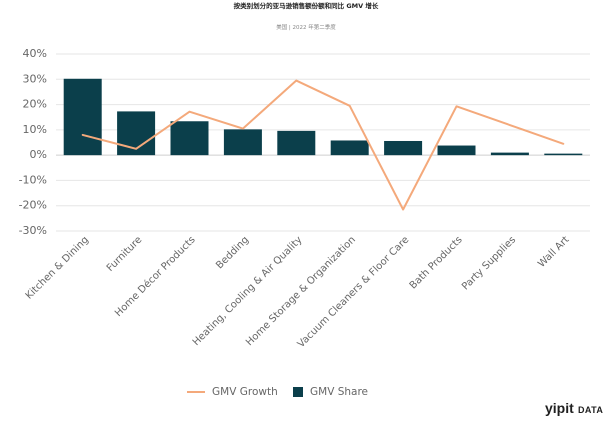 Image resolution: width=612 pixels, height=423 pixels. I want to click on y-tick-label: 30%, so click(35, 78).